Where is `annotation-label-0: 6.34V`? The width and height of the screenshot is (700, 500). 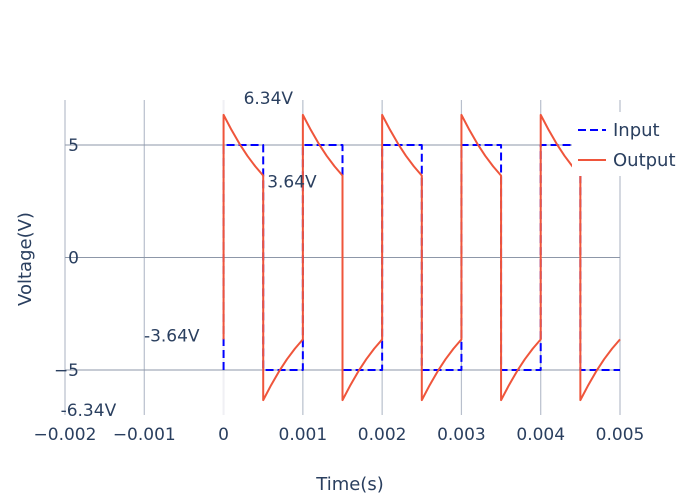 annotation-label-0: 6.34V is located at coordinates (269, 99).